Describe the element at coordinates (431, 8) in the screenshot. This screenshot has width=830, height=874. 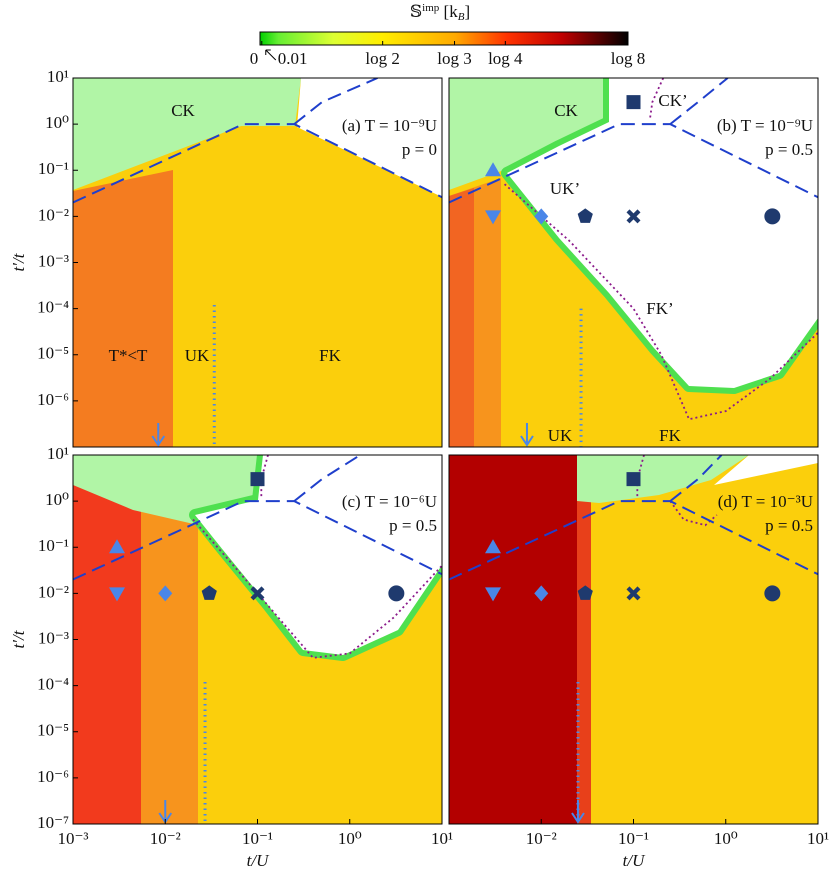
I see `colorbar-title-part: imp` at that location.